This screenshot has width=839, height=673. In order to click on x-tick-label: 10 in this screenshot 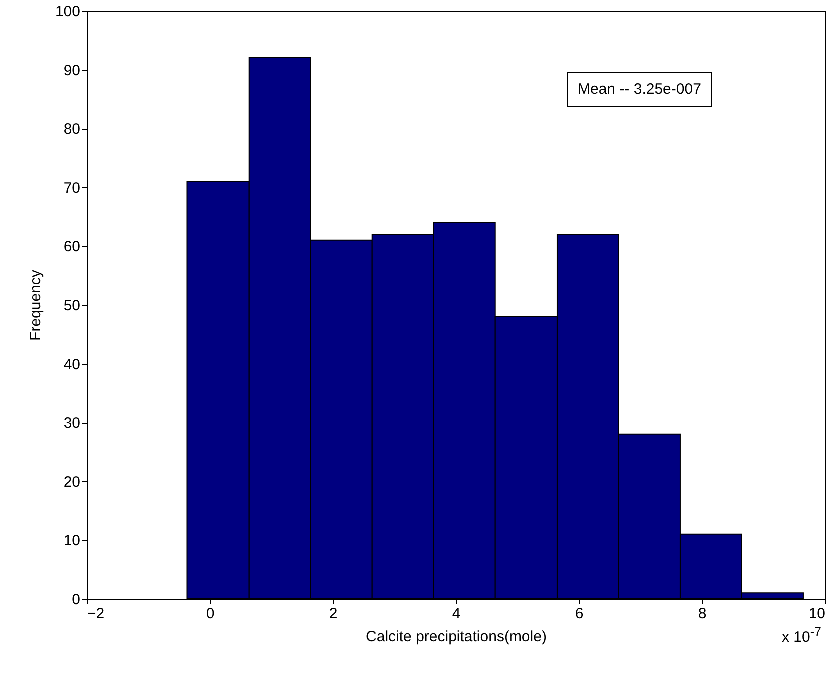, I will do `click(817, 614)`.